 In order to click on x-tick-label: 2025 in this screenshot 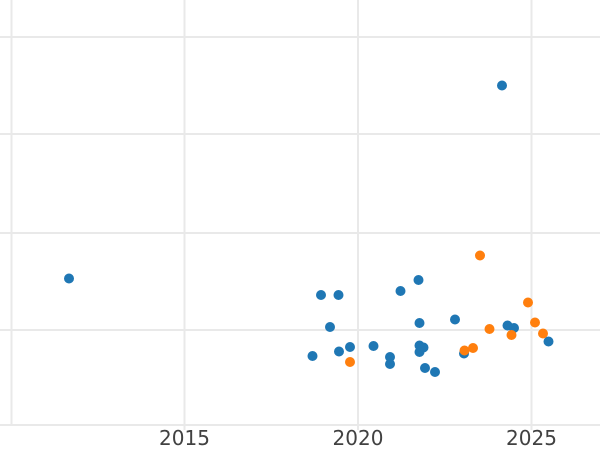, I will do `click(531, 438)`.